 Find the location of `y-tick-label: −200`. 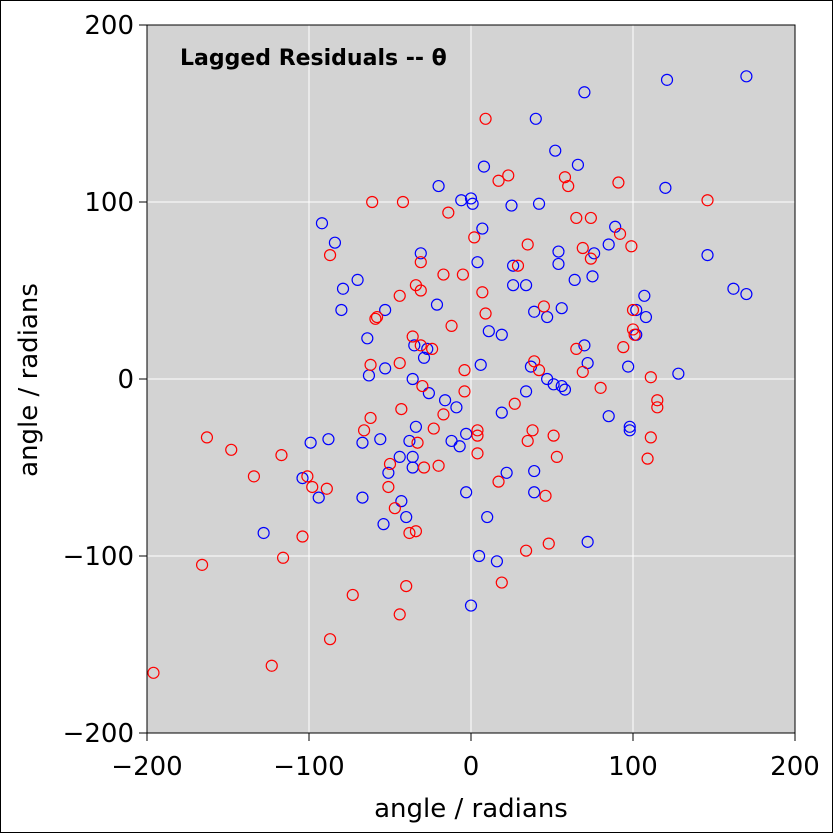

y-tick-label: −200 is located at coordinates (98, 734).